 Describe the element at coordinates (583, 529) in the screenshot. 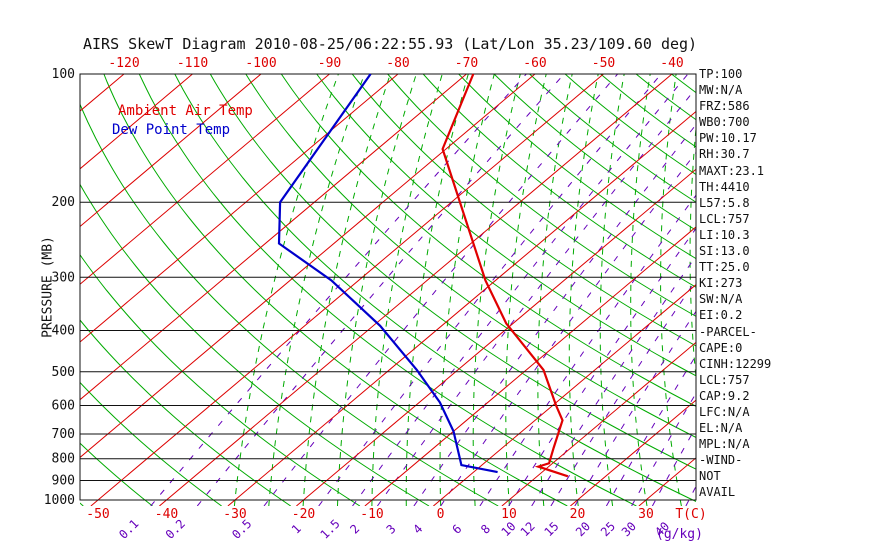

I see `mixing-ratio-tick: 20` at that location.